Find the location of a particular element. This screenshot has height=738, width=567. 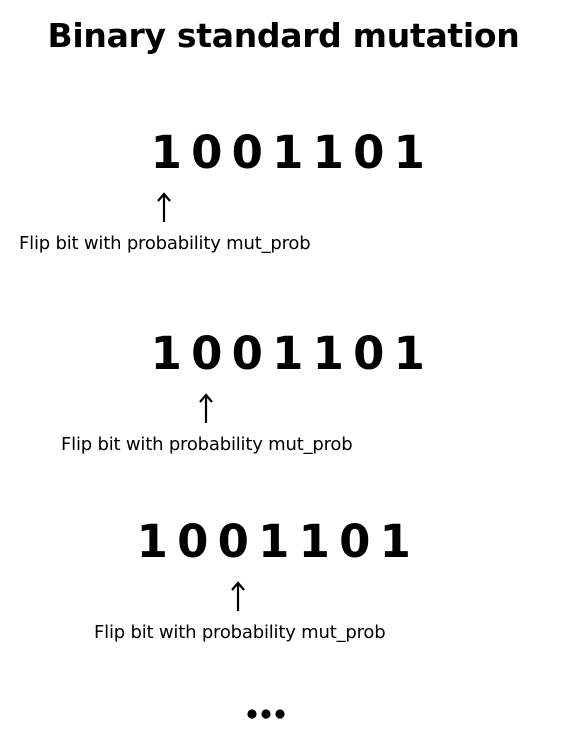

diagram-title: Binary standard mutation is located at coordinates (283, 35).